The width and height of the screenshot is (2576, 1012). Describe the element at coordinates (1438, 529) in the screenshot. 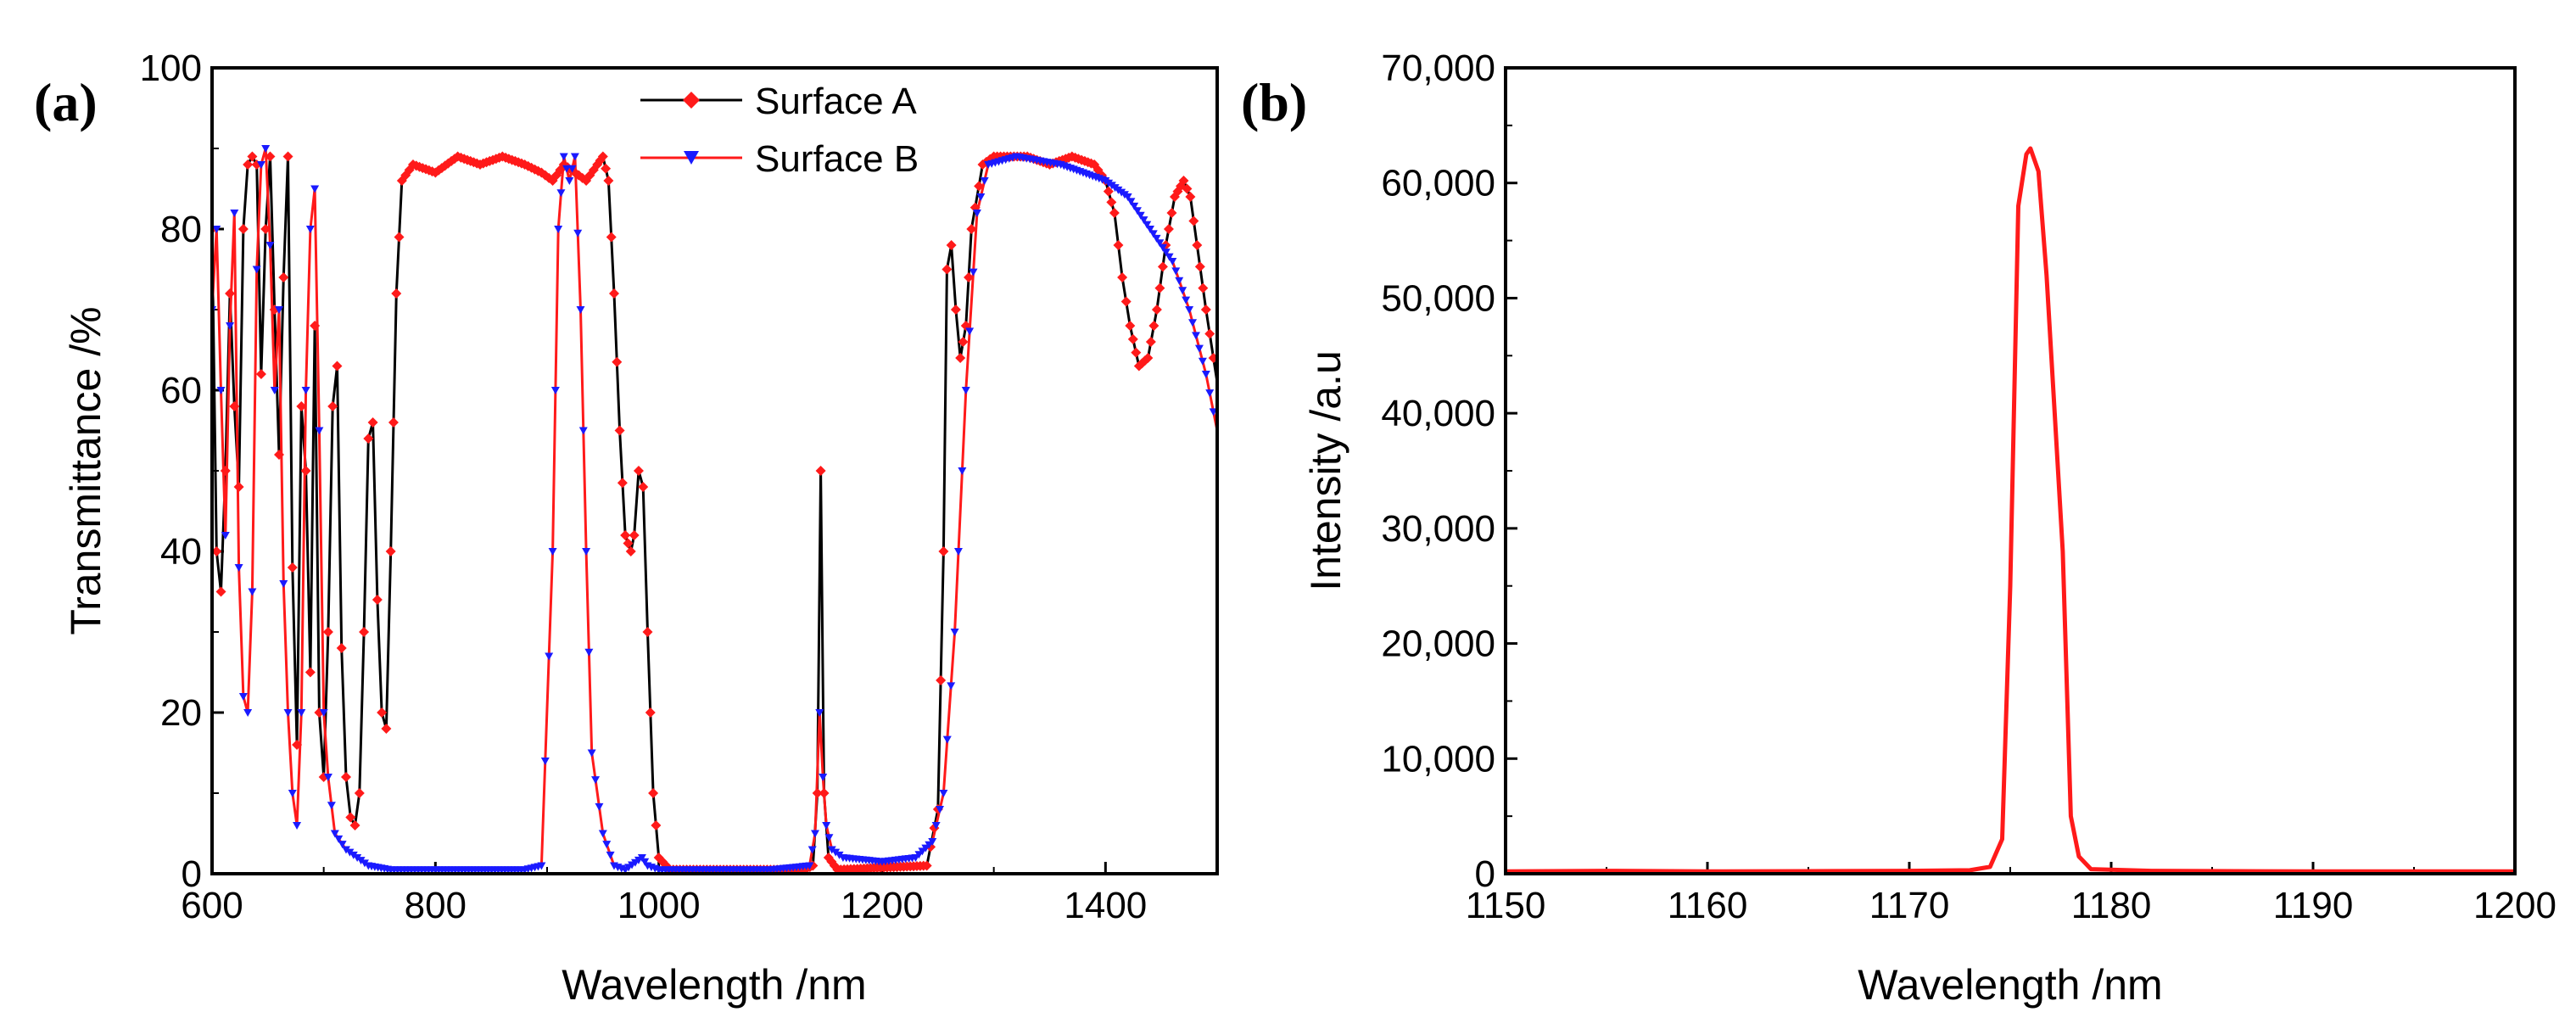

I see `panel-b-y-tick-label: 30,000` at that location.